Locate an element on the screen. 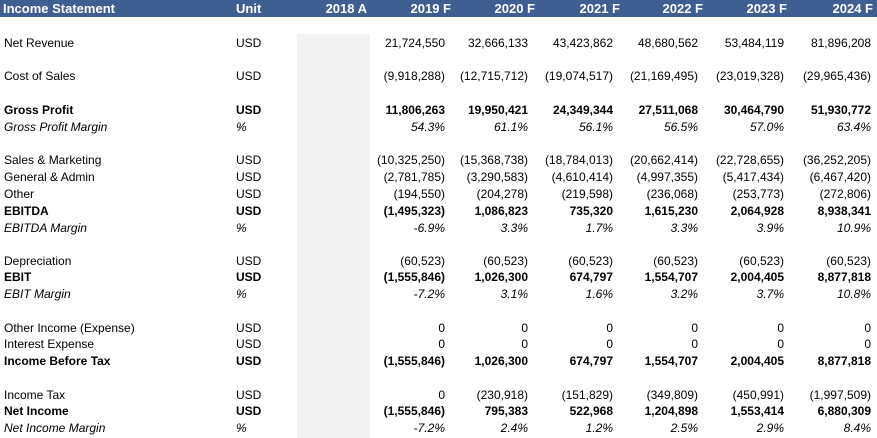  cell-2024: 8,938,341 is located at coordinates (844, 211).